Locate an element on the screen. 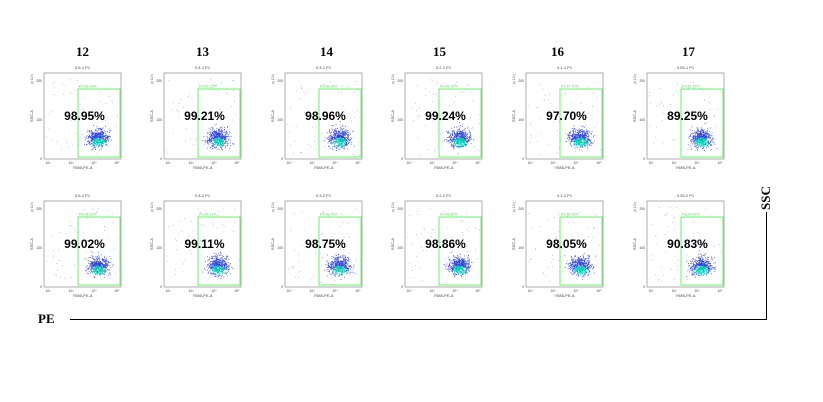 This screenshot has width=823, height=402. y-axis-scale: (x 10³) is located at coordinates (635, 79).